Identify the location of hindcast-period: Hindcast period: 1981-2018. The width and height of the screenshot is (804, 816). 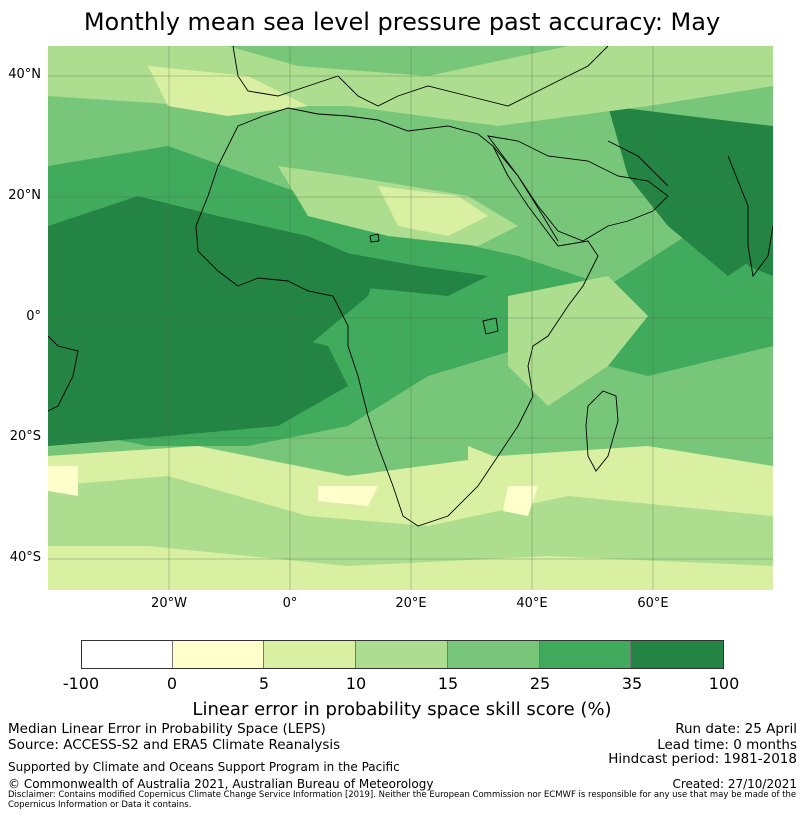
(702, 759).